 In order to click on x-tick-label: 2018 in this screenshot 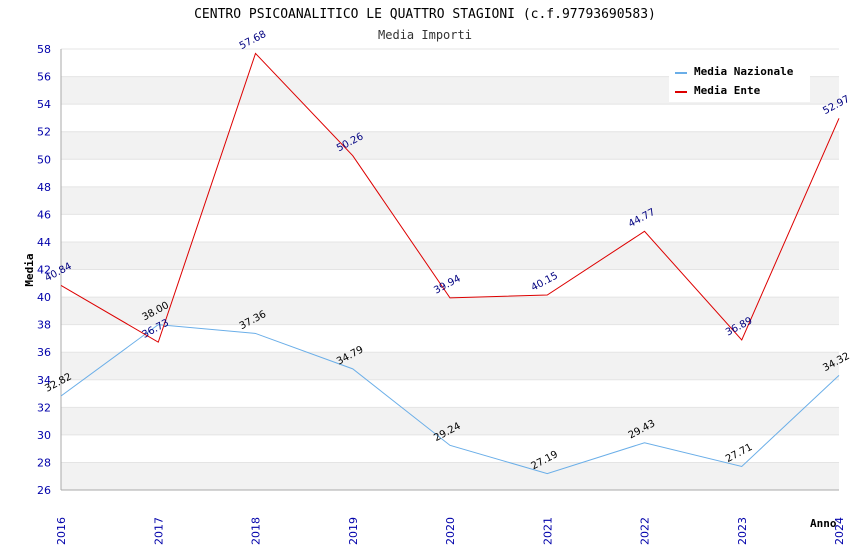, I will do `click(256, 531)`.